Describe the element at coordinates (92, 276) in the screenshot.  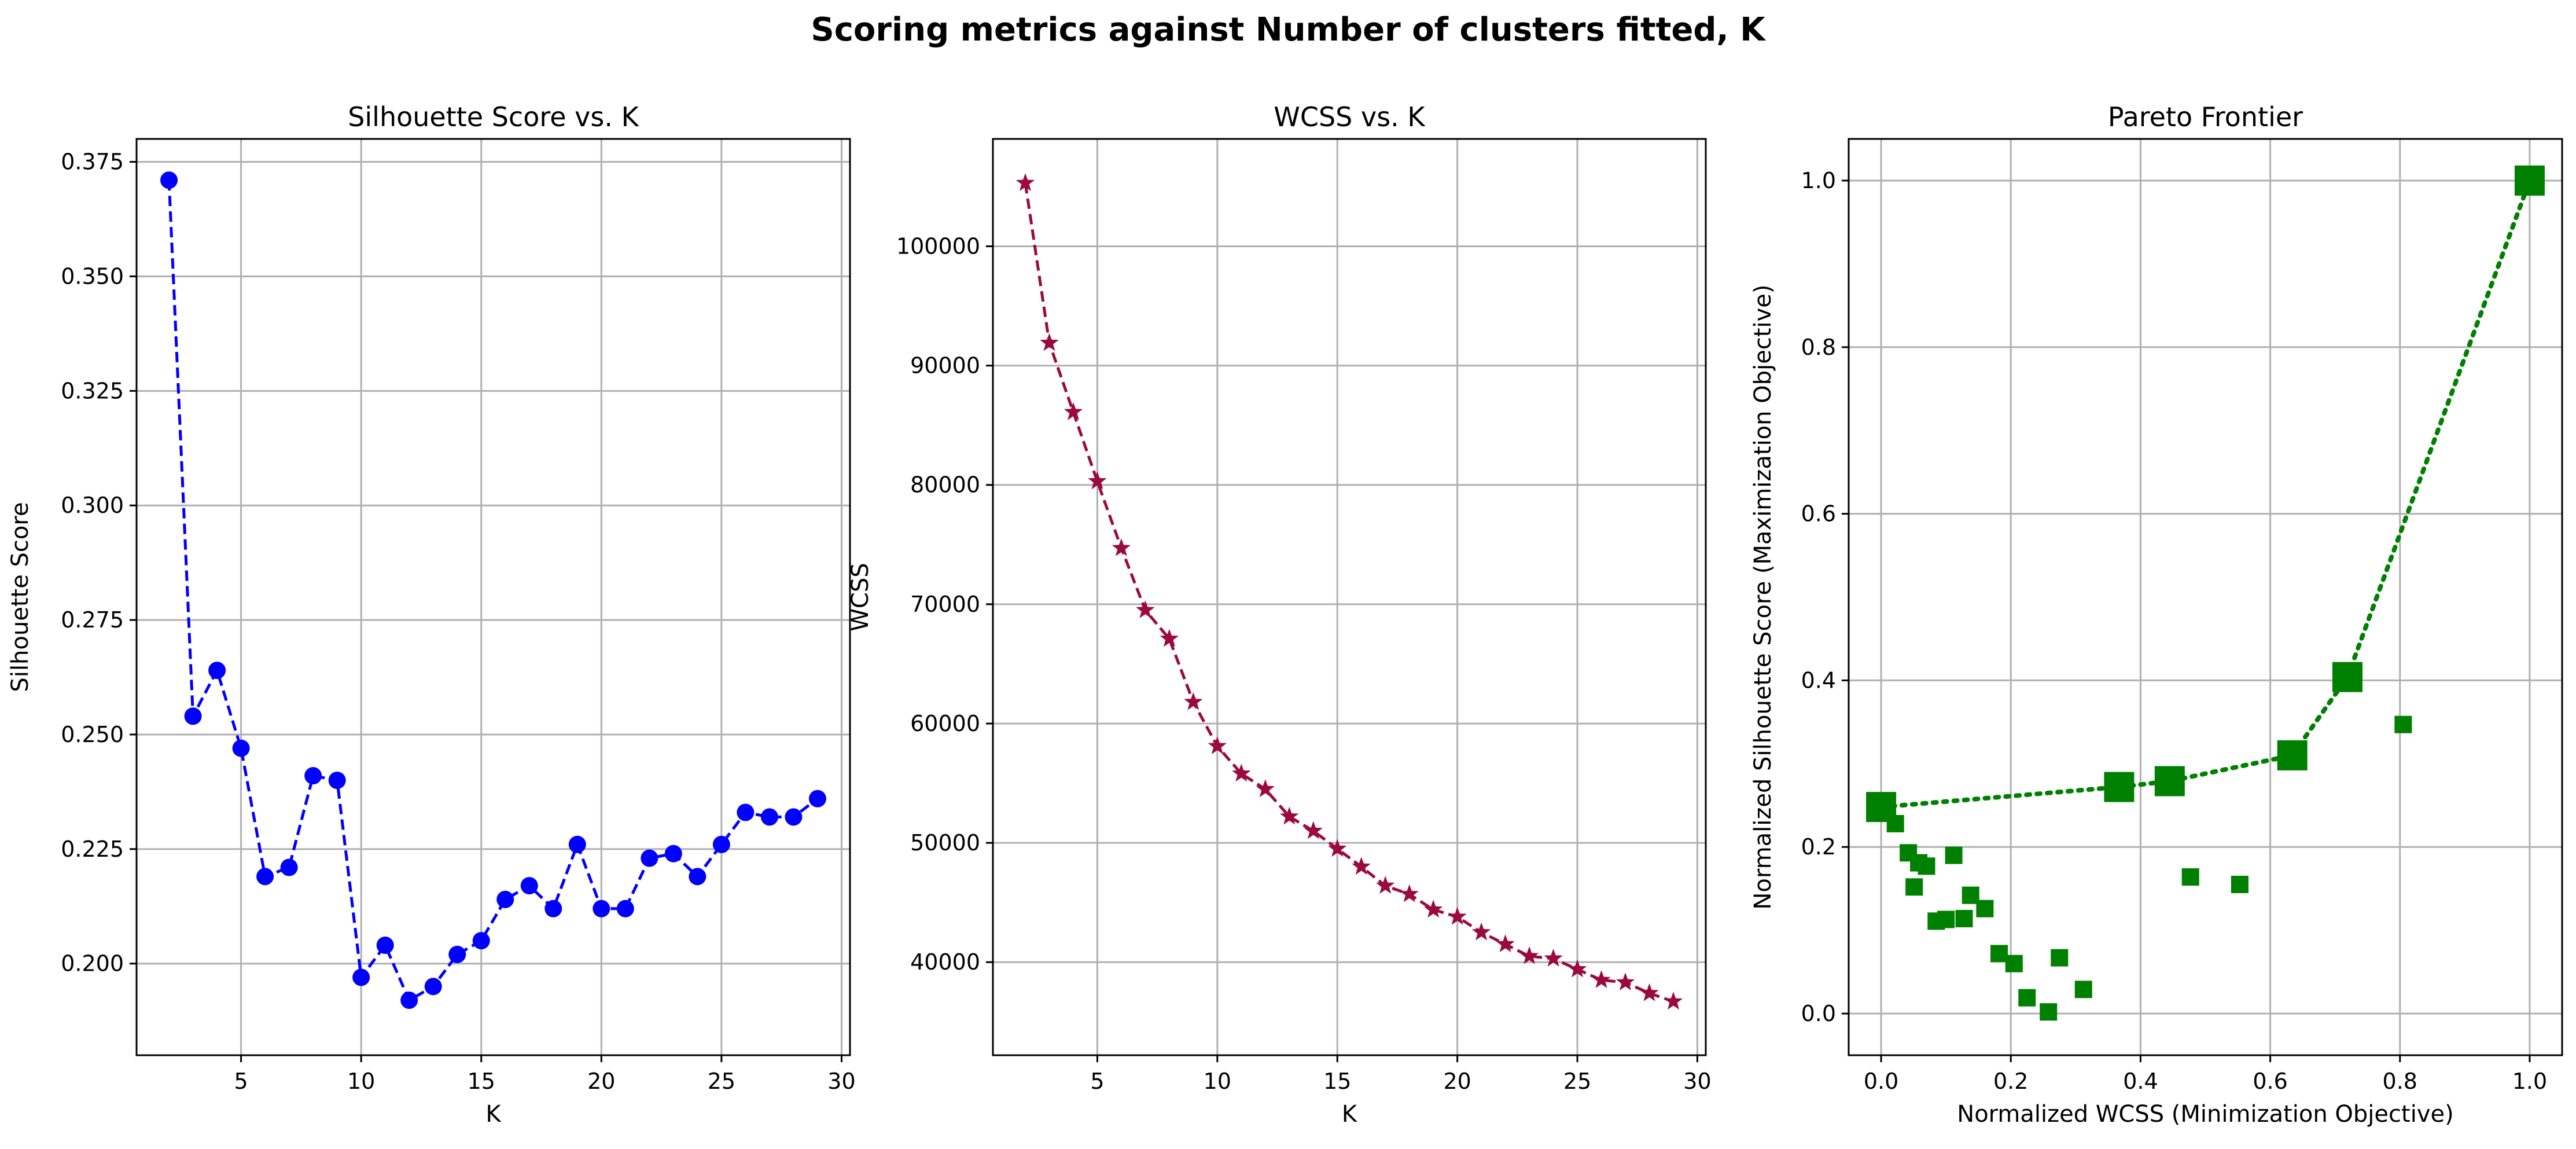
I see `silhouette-ytick-label: 0.350` at that location.